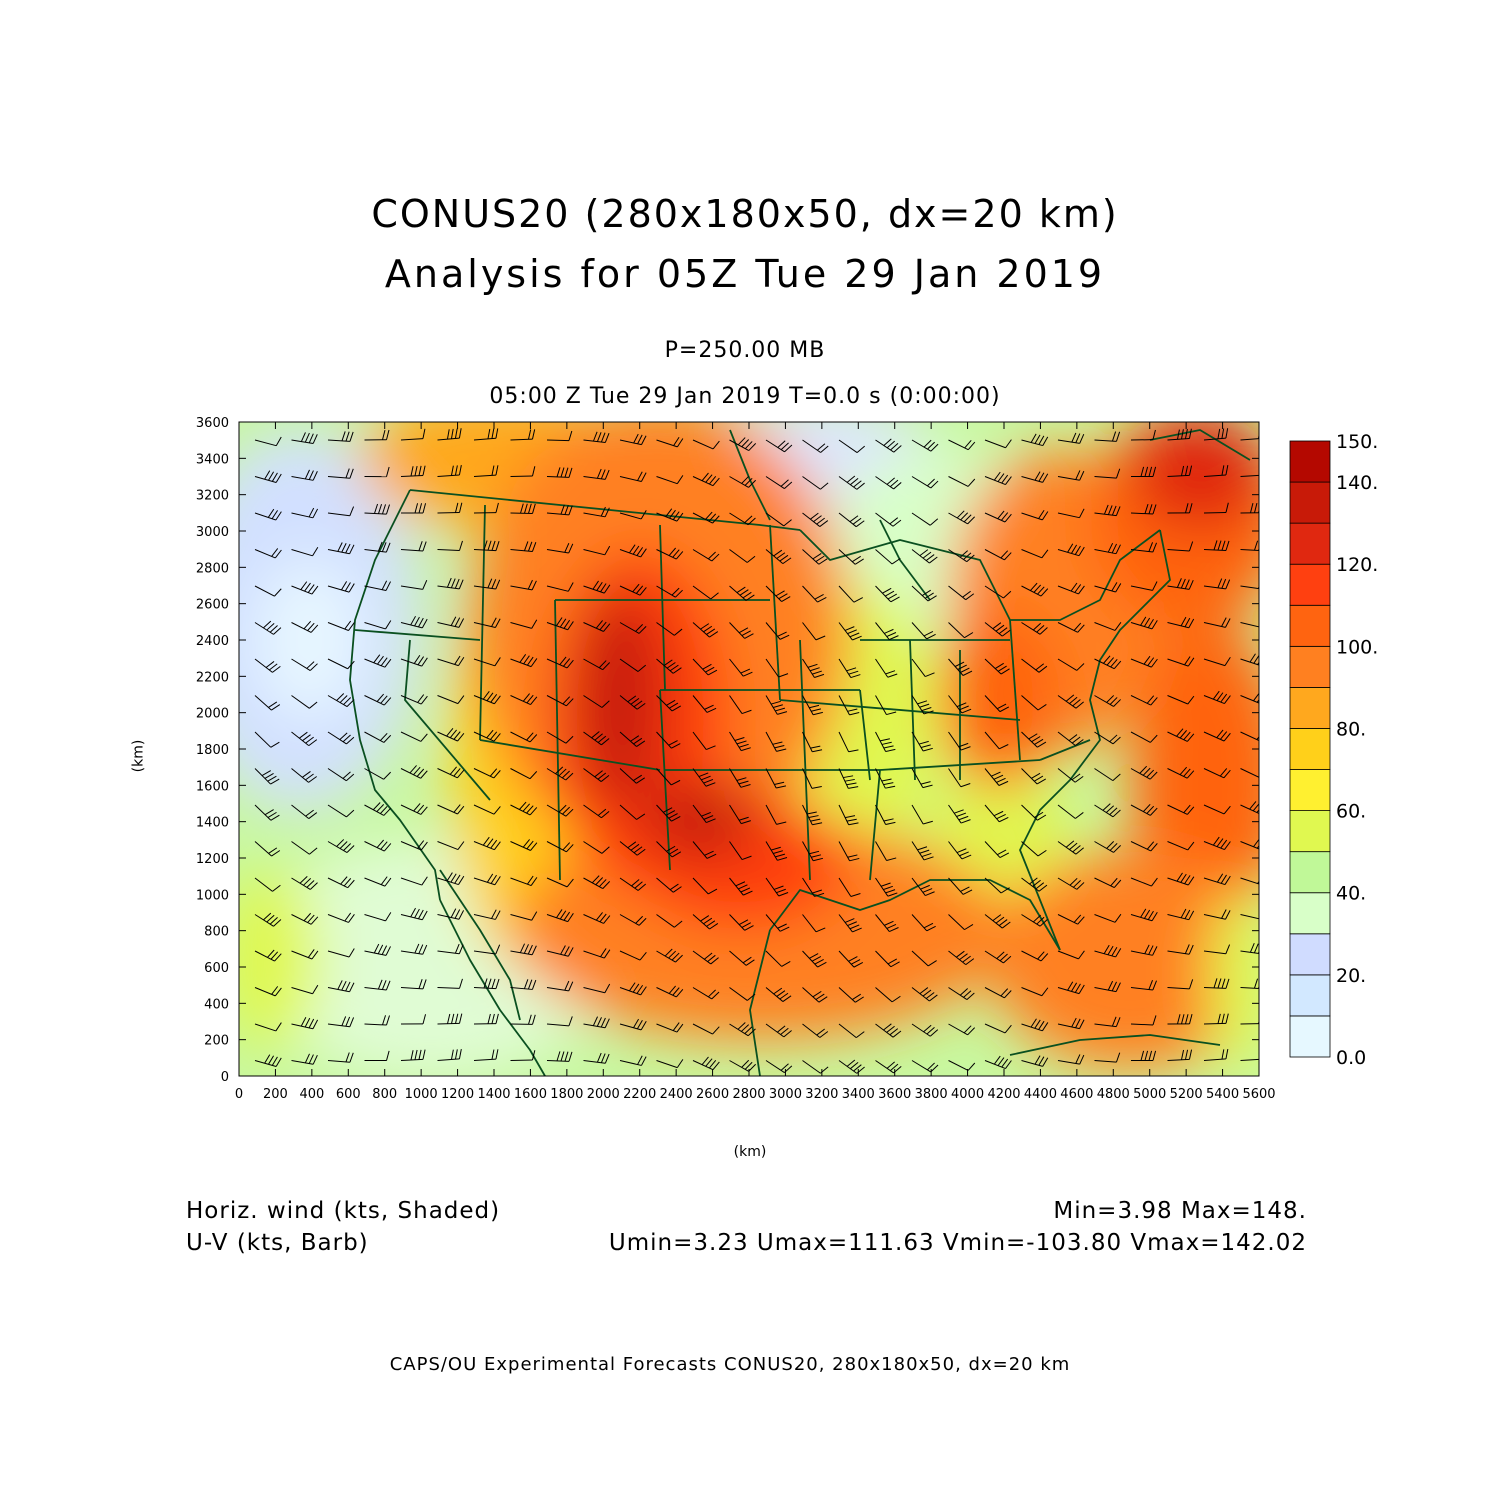 This screenshot has height=1500, width=1500. Describe the element at coordinates (493, 1094) in the screenshot. I see `x-tick-label: 1400` at that location.